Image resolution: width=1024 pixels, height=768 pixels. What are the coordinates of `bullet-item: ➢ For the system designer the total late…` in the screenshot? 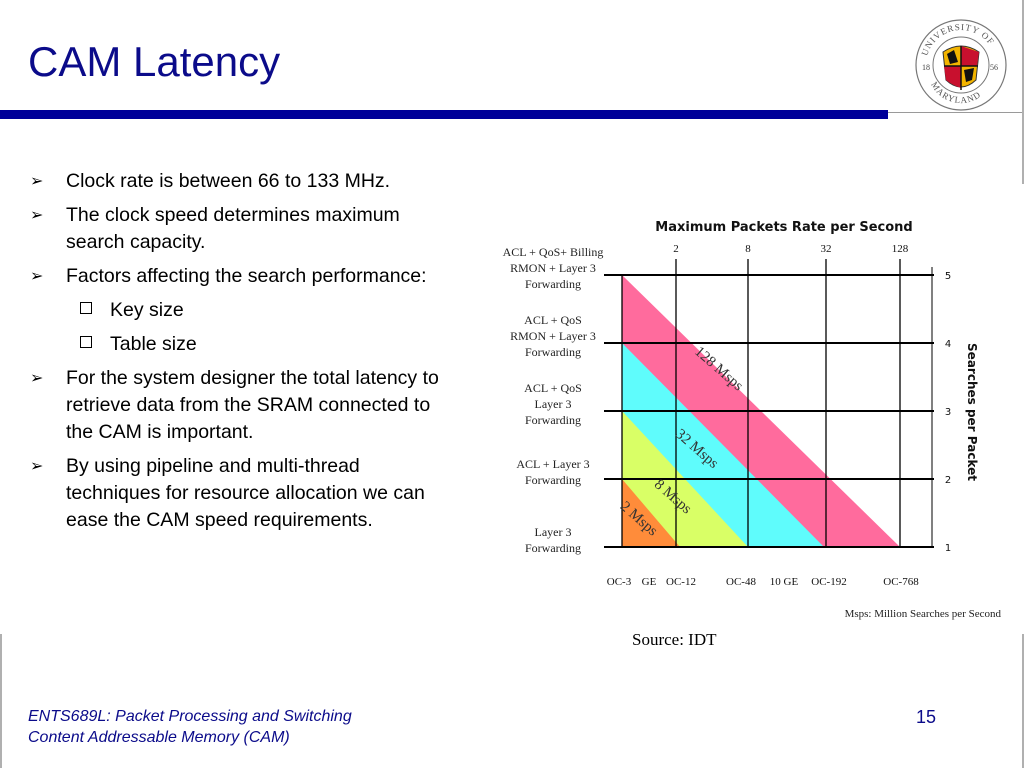 It's located at (240, 405).